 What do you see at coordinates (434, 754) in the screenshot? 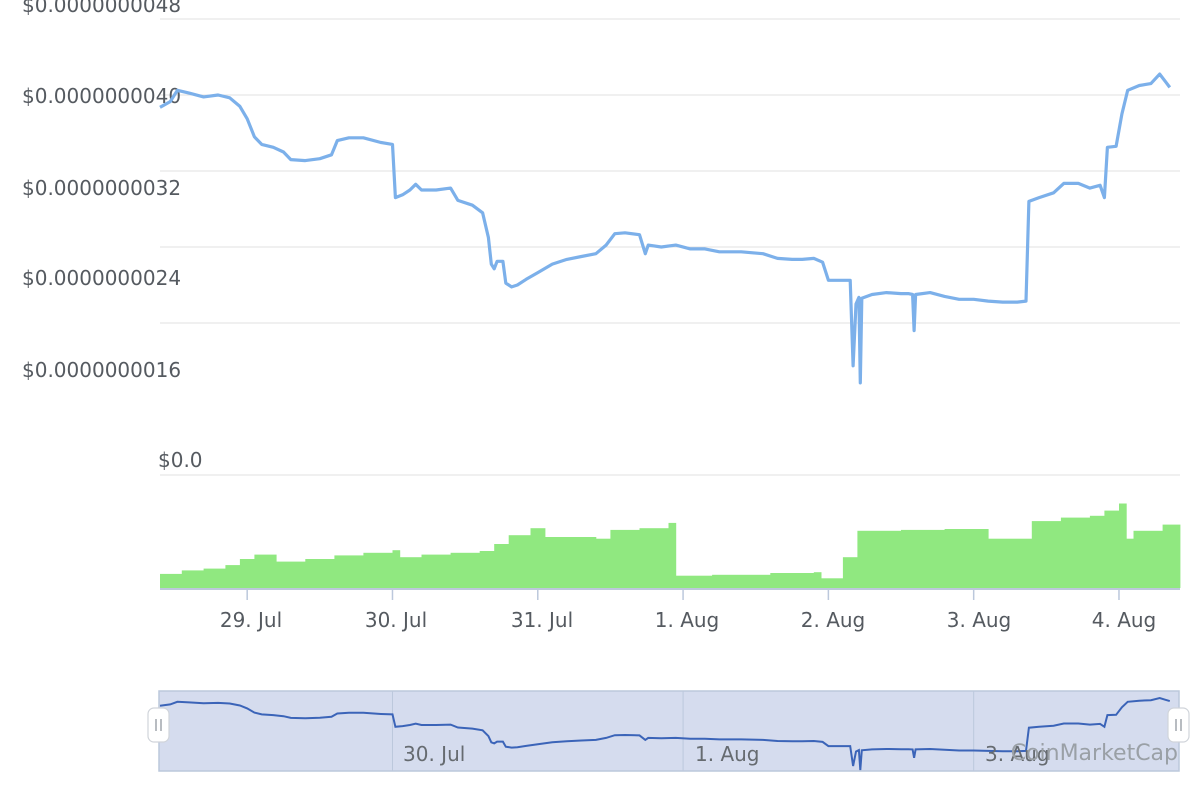
I see `navigator-tick-label: 30. Jul` at bounding box center [434, 754].